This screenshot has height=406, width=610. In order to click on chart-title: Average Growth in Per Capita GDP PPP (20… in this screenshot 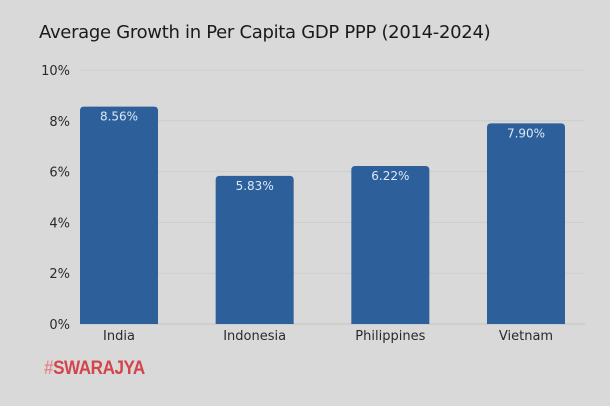, I will do `click(265, 32)`.